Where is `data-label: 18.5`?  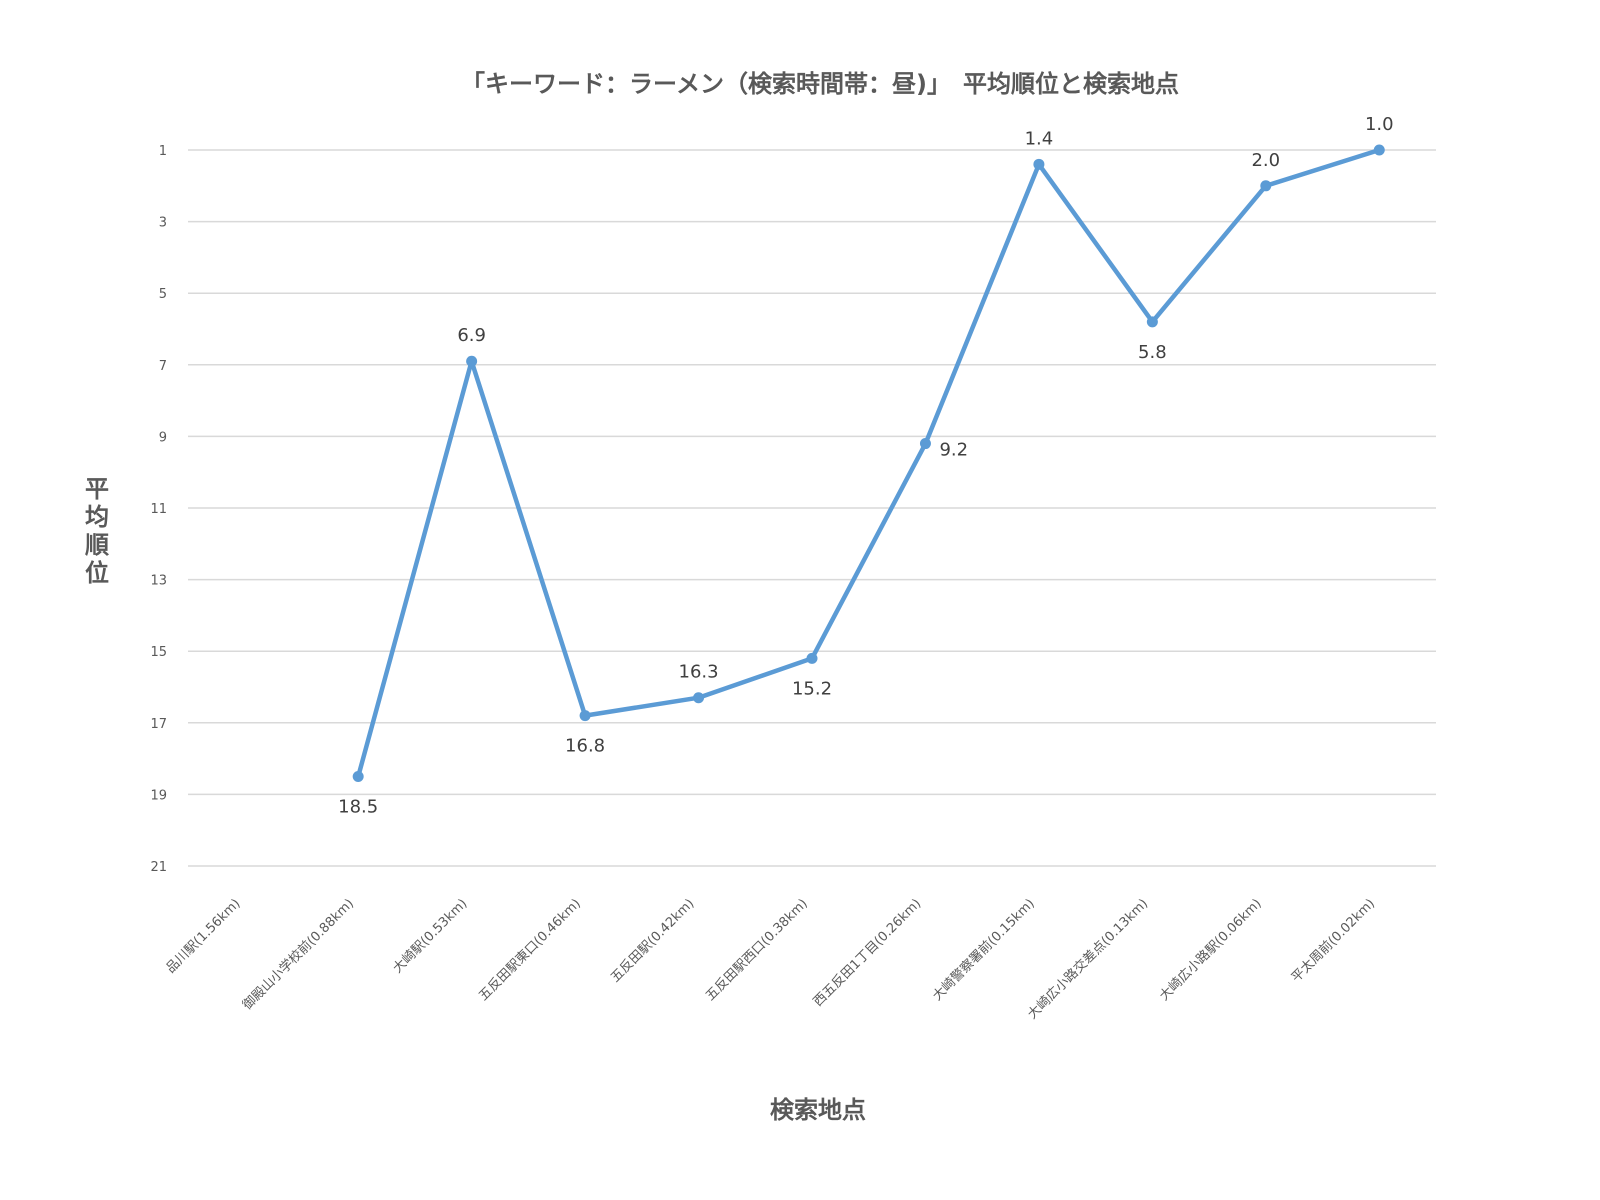
data-label: 18.5 is located at coordinates (358, 807).